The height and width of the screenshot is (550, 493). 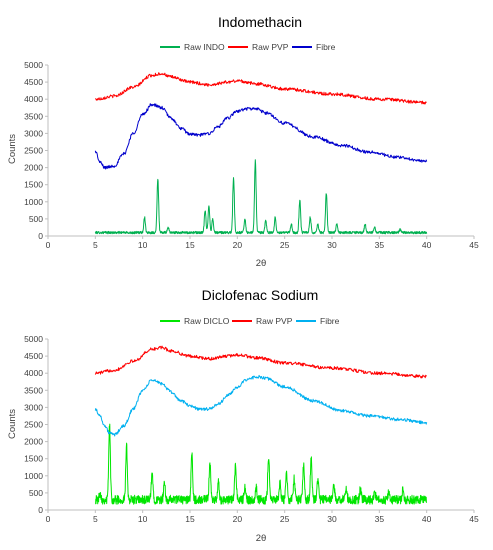 I want to click on legend-label-raw-indo: Raw INDO, so click(x=204, y=47).